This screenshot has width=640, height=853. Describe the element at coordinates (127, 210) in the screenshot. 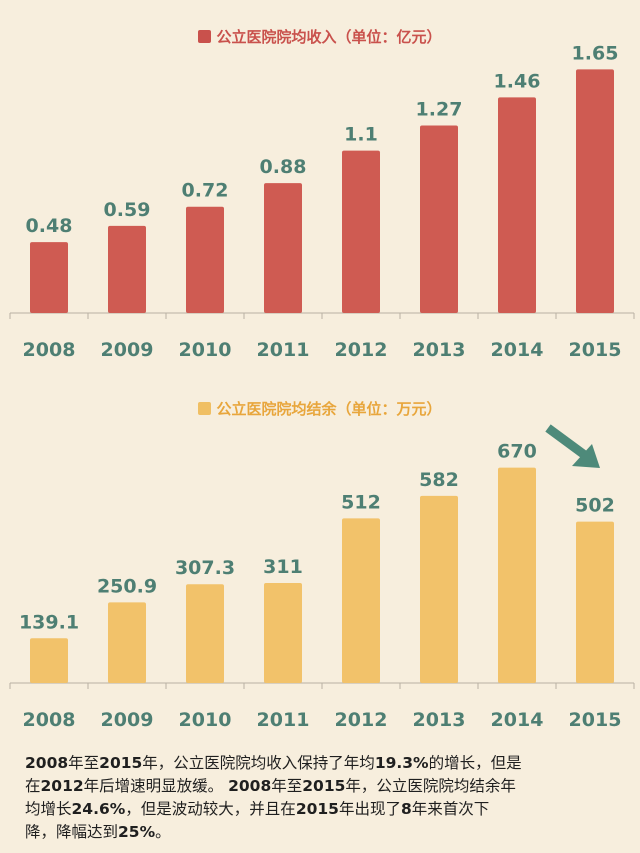

I see `income-value-label-2009: 0.59` at that location.